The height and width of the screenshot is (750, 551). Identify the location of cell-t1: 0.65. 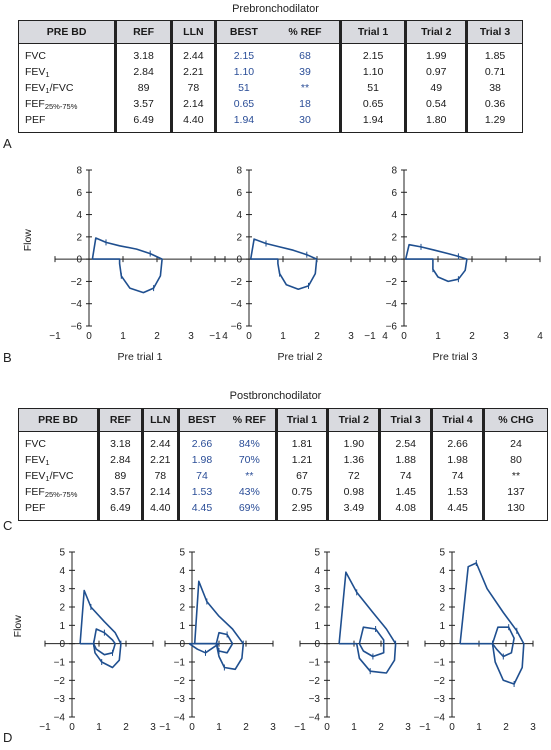
(372, 104).